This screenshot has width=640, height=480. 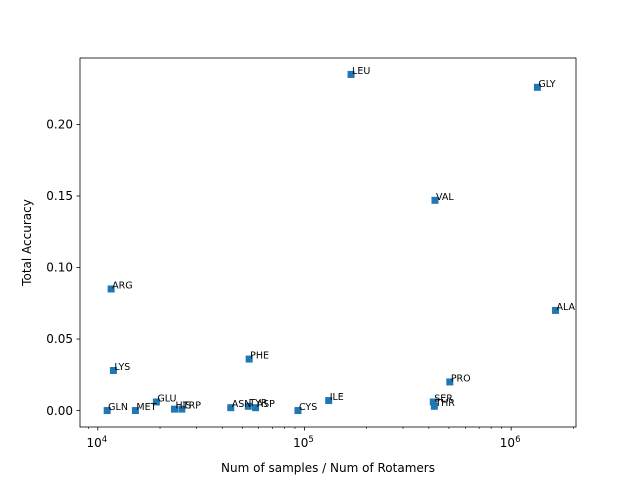 I want to click on data-point-asn, so click(x=231, y=408).